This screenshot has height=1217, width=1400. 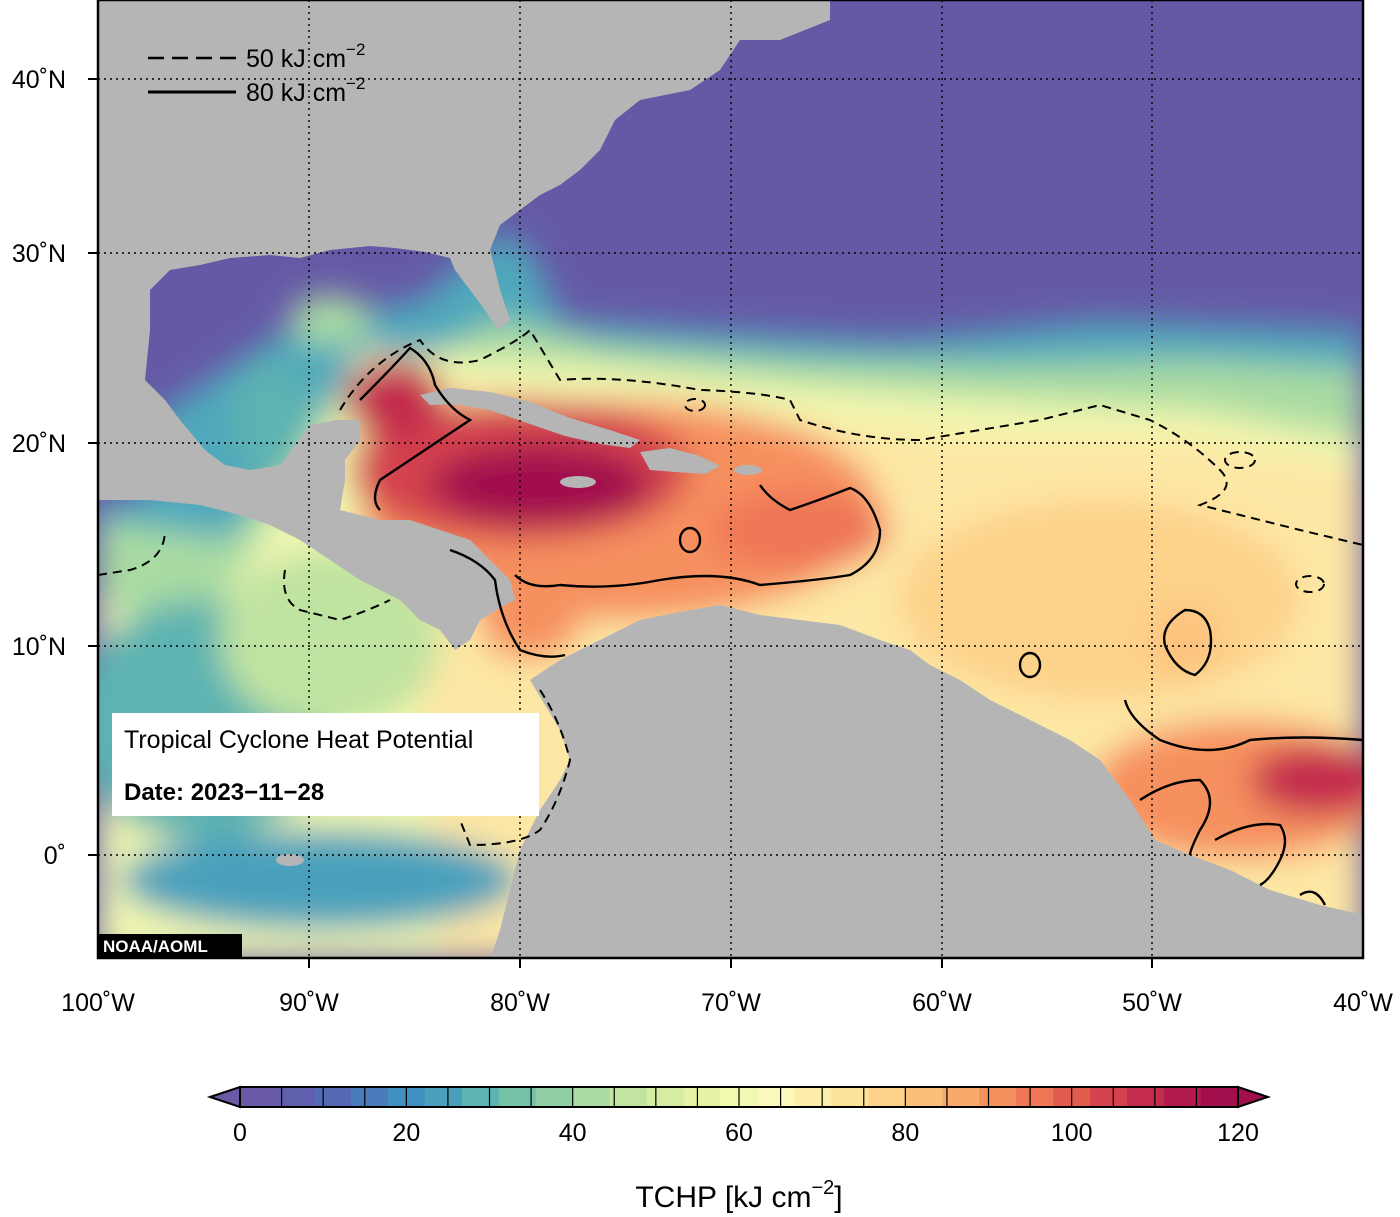 What do you see at coordinates (223, 1097) in the screenshot?
I see `colorbar-arrow-low` at bounding box center [223, 1097].